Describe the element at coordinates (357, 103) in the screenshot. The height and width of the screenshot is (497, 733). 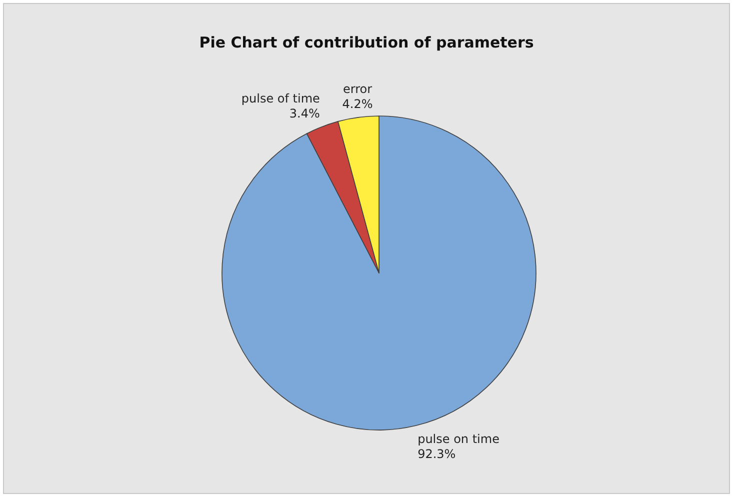
I see `data-label: 4.2%` at that location.